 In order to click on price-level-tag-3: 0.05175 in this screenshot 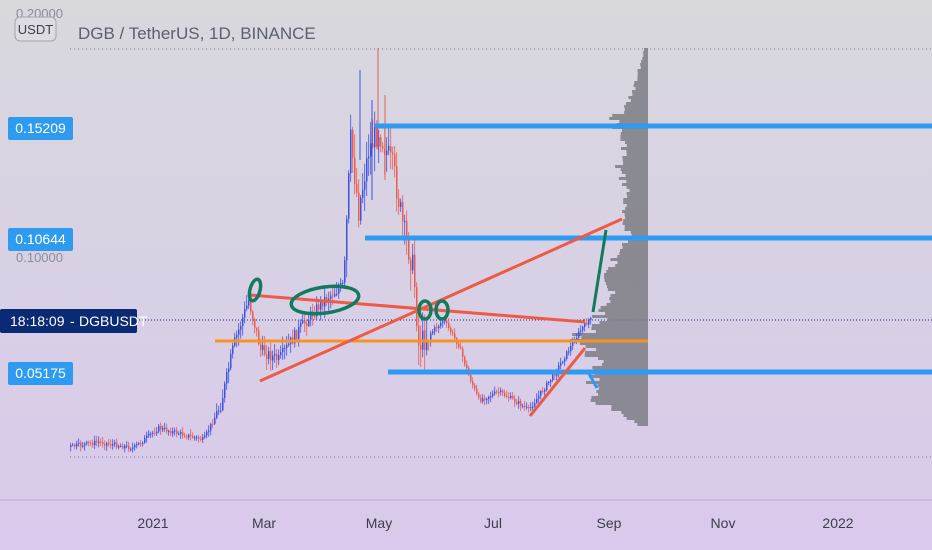, I will do `click(40, 373)`.